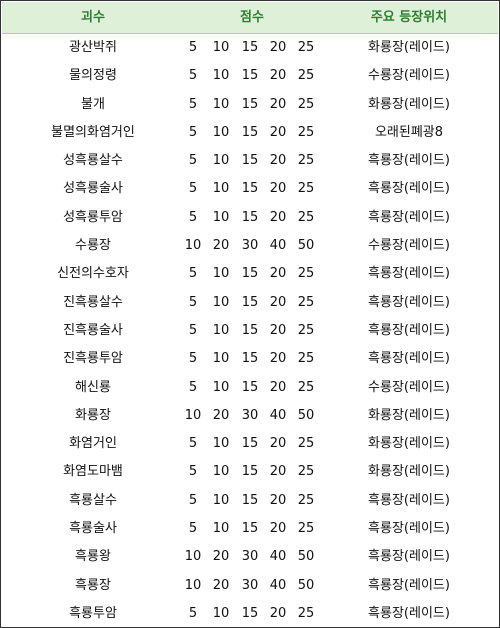  What do you see at coordinates (93, 529) in the screenshot?
I see `monster-name: 흑룡술사` at bounding box center [93, 529].